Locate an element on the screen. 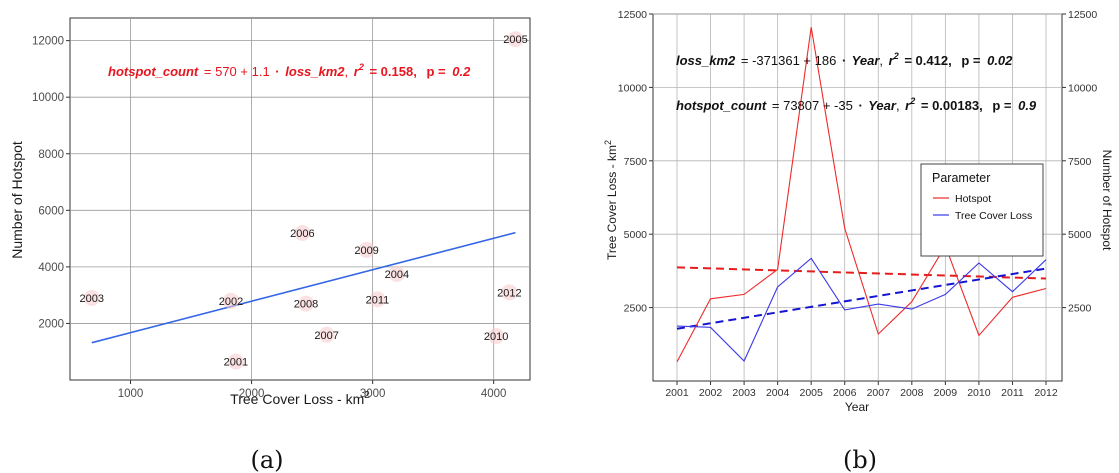 The width and height of the screenshot is (1119, 473). panel-b-caption: (b) is located at coordinates (860, 459).